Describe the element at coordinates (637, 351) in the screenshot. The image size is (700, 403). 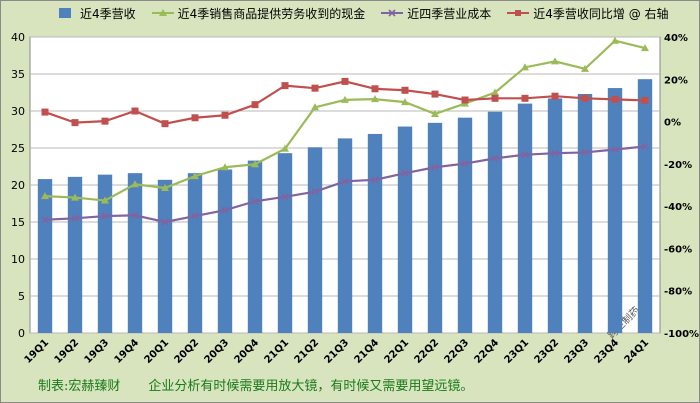
I see `category-label: 24Q1` at that location.